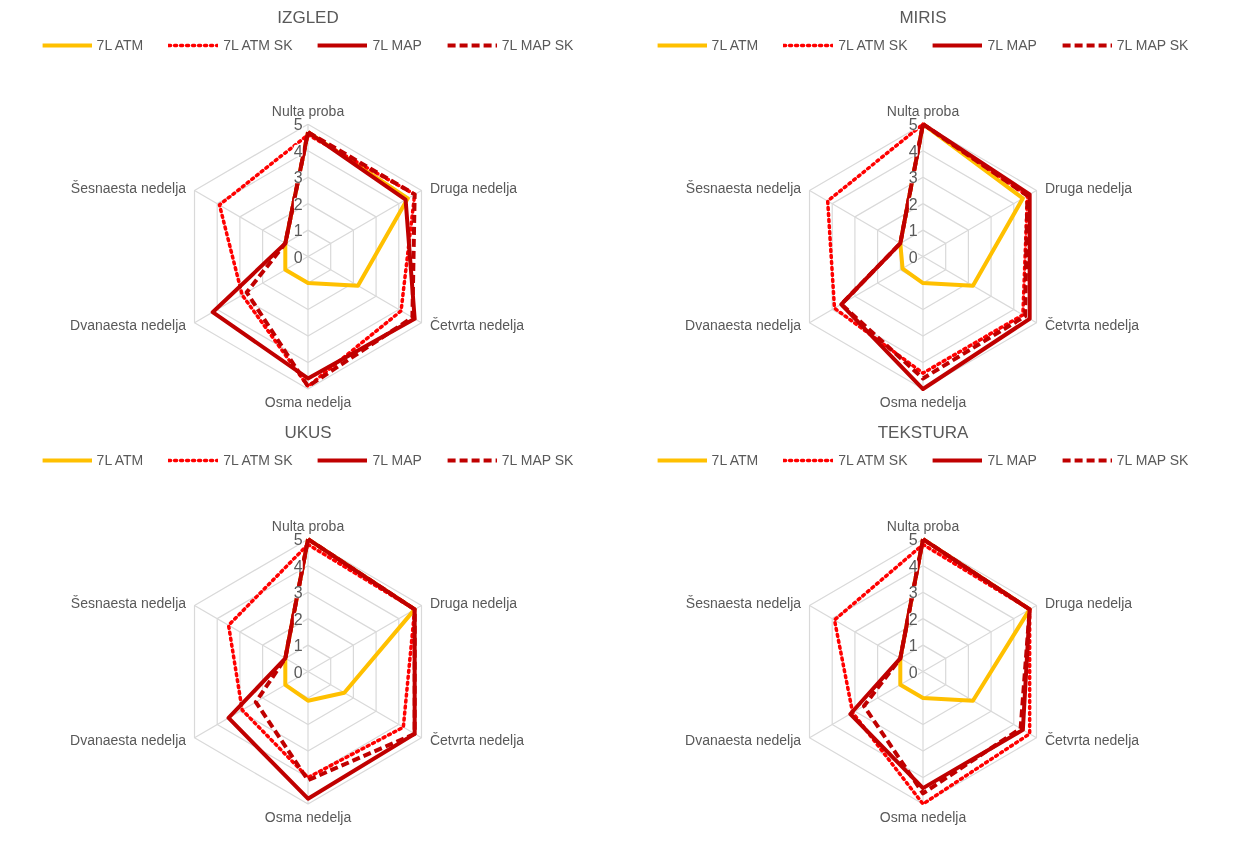 The image size is (1250, 846). What do you see at coordinates (923, 17) in the screenshot?
I see `chart-title: MIRIS` at bounding box center [923, 17].